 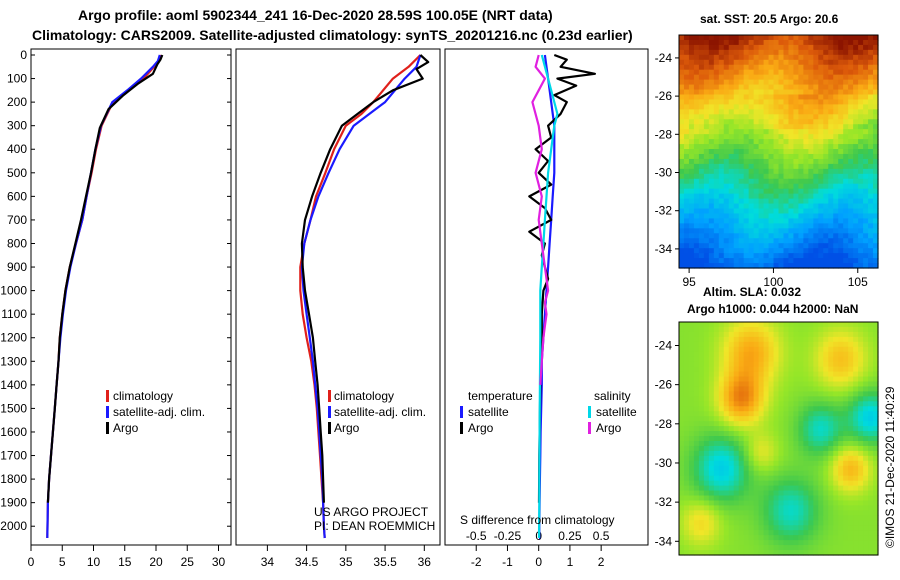 What do you see at coordinates (105, 278) in the screenshot?
I see `series-argo` at bounding box center [105, 278].